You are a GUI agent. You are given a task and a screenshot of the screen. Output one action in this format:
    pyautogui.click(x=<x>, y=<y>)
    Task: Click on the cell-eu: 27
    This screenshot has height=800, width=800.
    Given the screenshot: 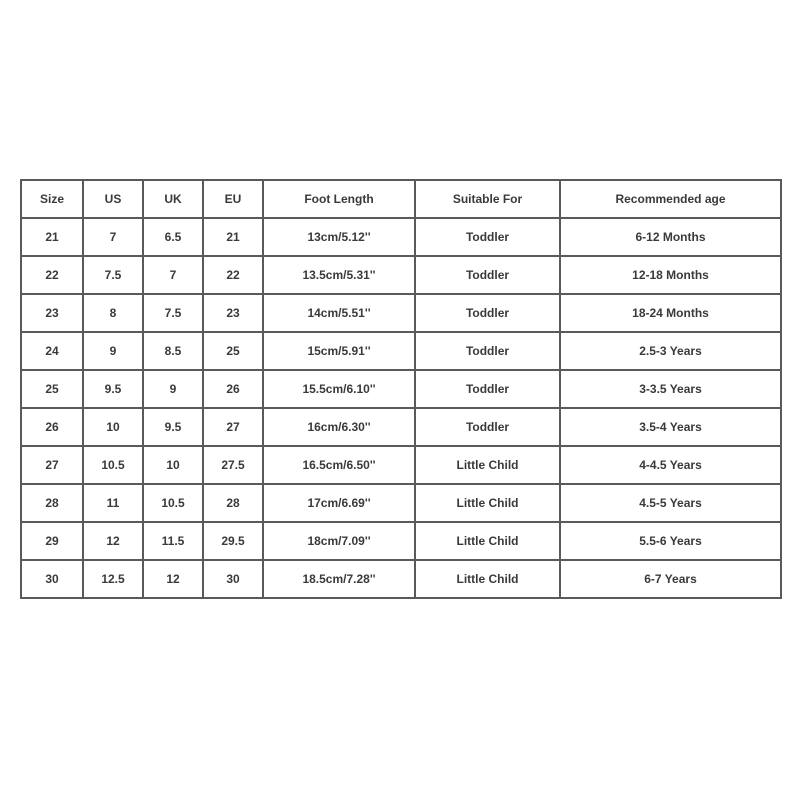 What is the action you would take?
    pyautogui.click(x=233, y=427)
    